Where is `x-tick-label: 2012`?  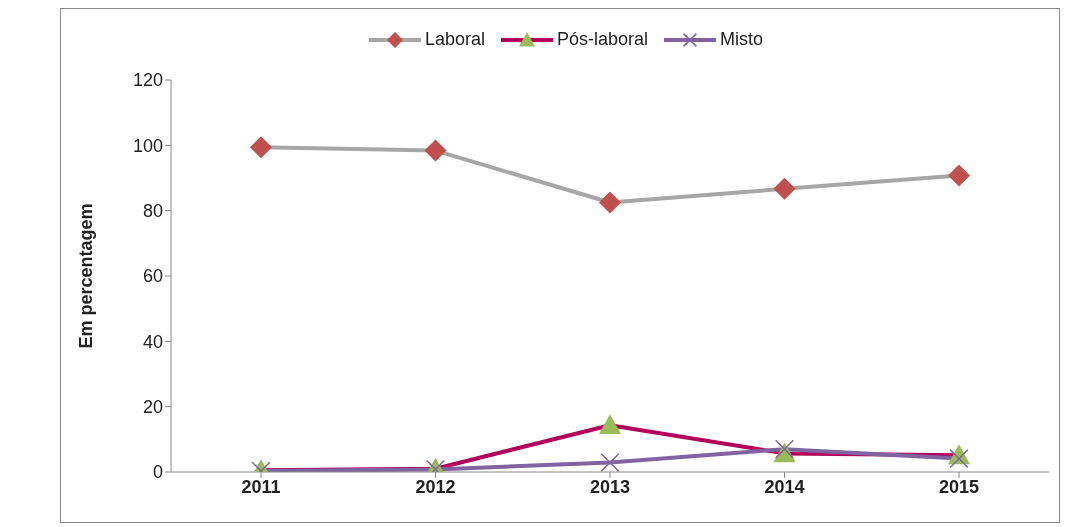
x-tick-label: 2012 is located at coordinates (435, 486).